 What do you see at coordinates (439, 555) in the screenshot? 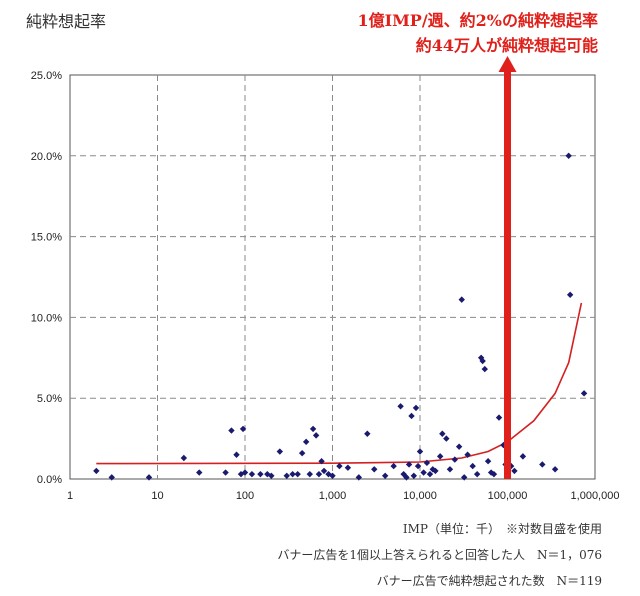
I see `note-respondents: バナー広告を1個以上答えられると回答した人 N＝1，076` at bounding box center [439, 555].